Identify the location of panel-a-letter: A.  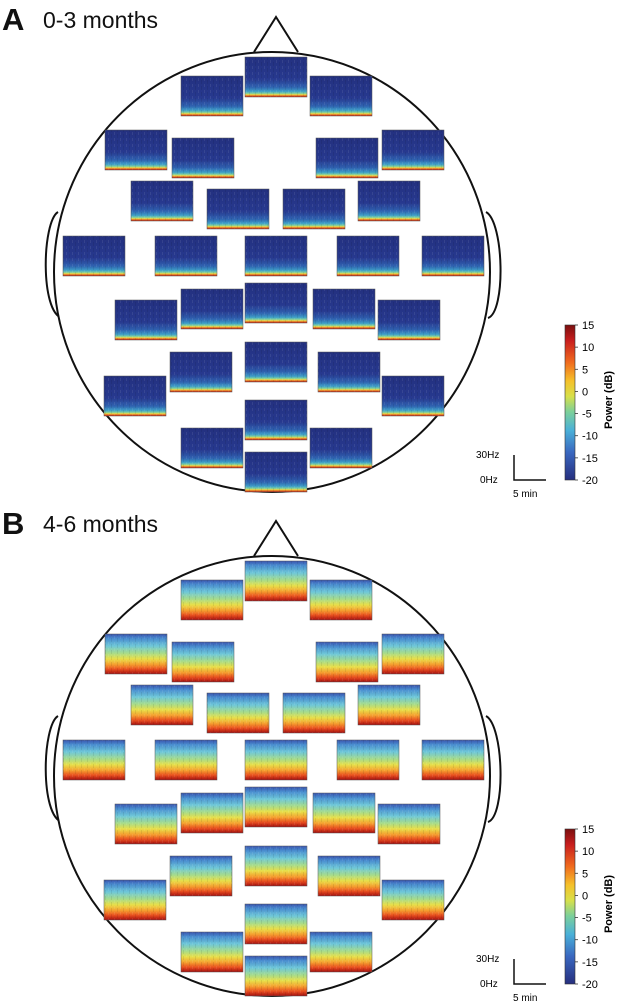
(13, 19).